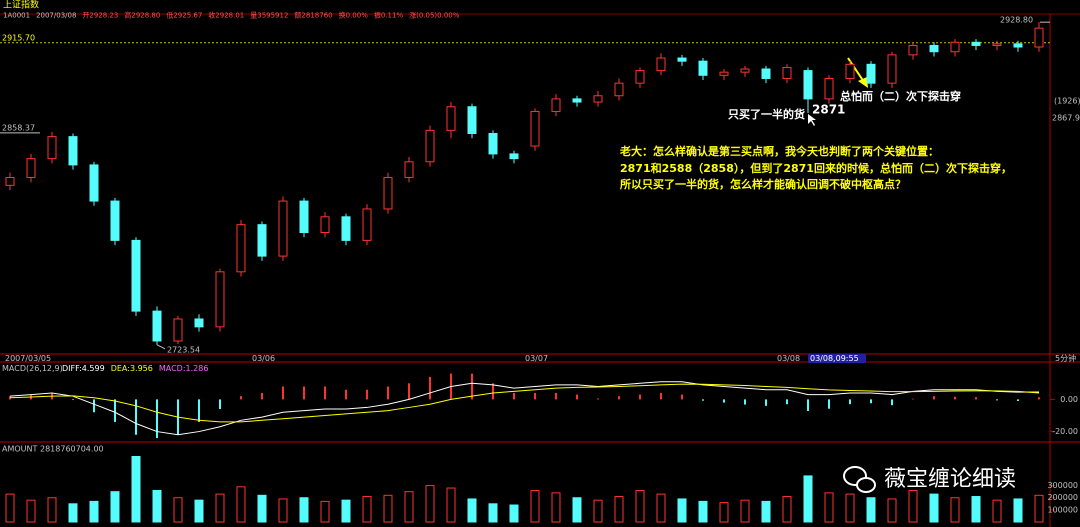 Image resolution: width=1080 pixels, height=527 pixels. What do you see at coordinates (16, 16) in the screenshot?
I see `quote-item: 1A0001` at bounding box center [16, 16].